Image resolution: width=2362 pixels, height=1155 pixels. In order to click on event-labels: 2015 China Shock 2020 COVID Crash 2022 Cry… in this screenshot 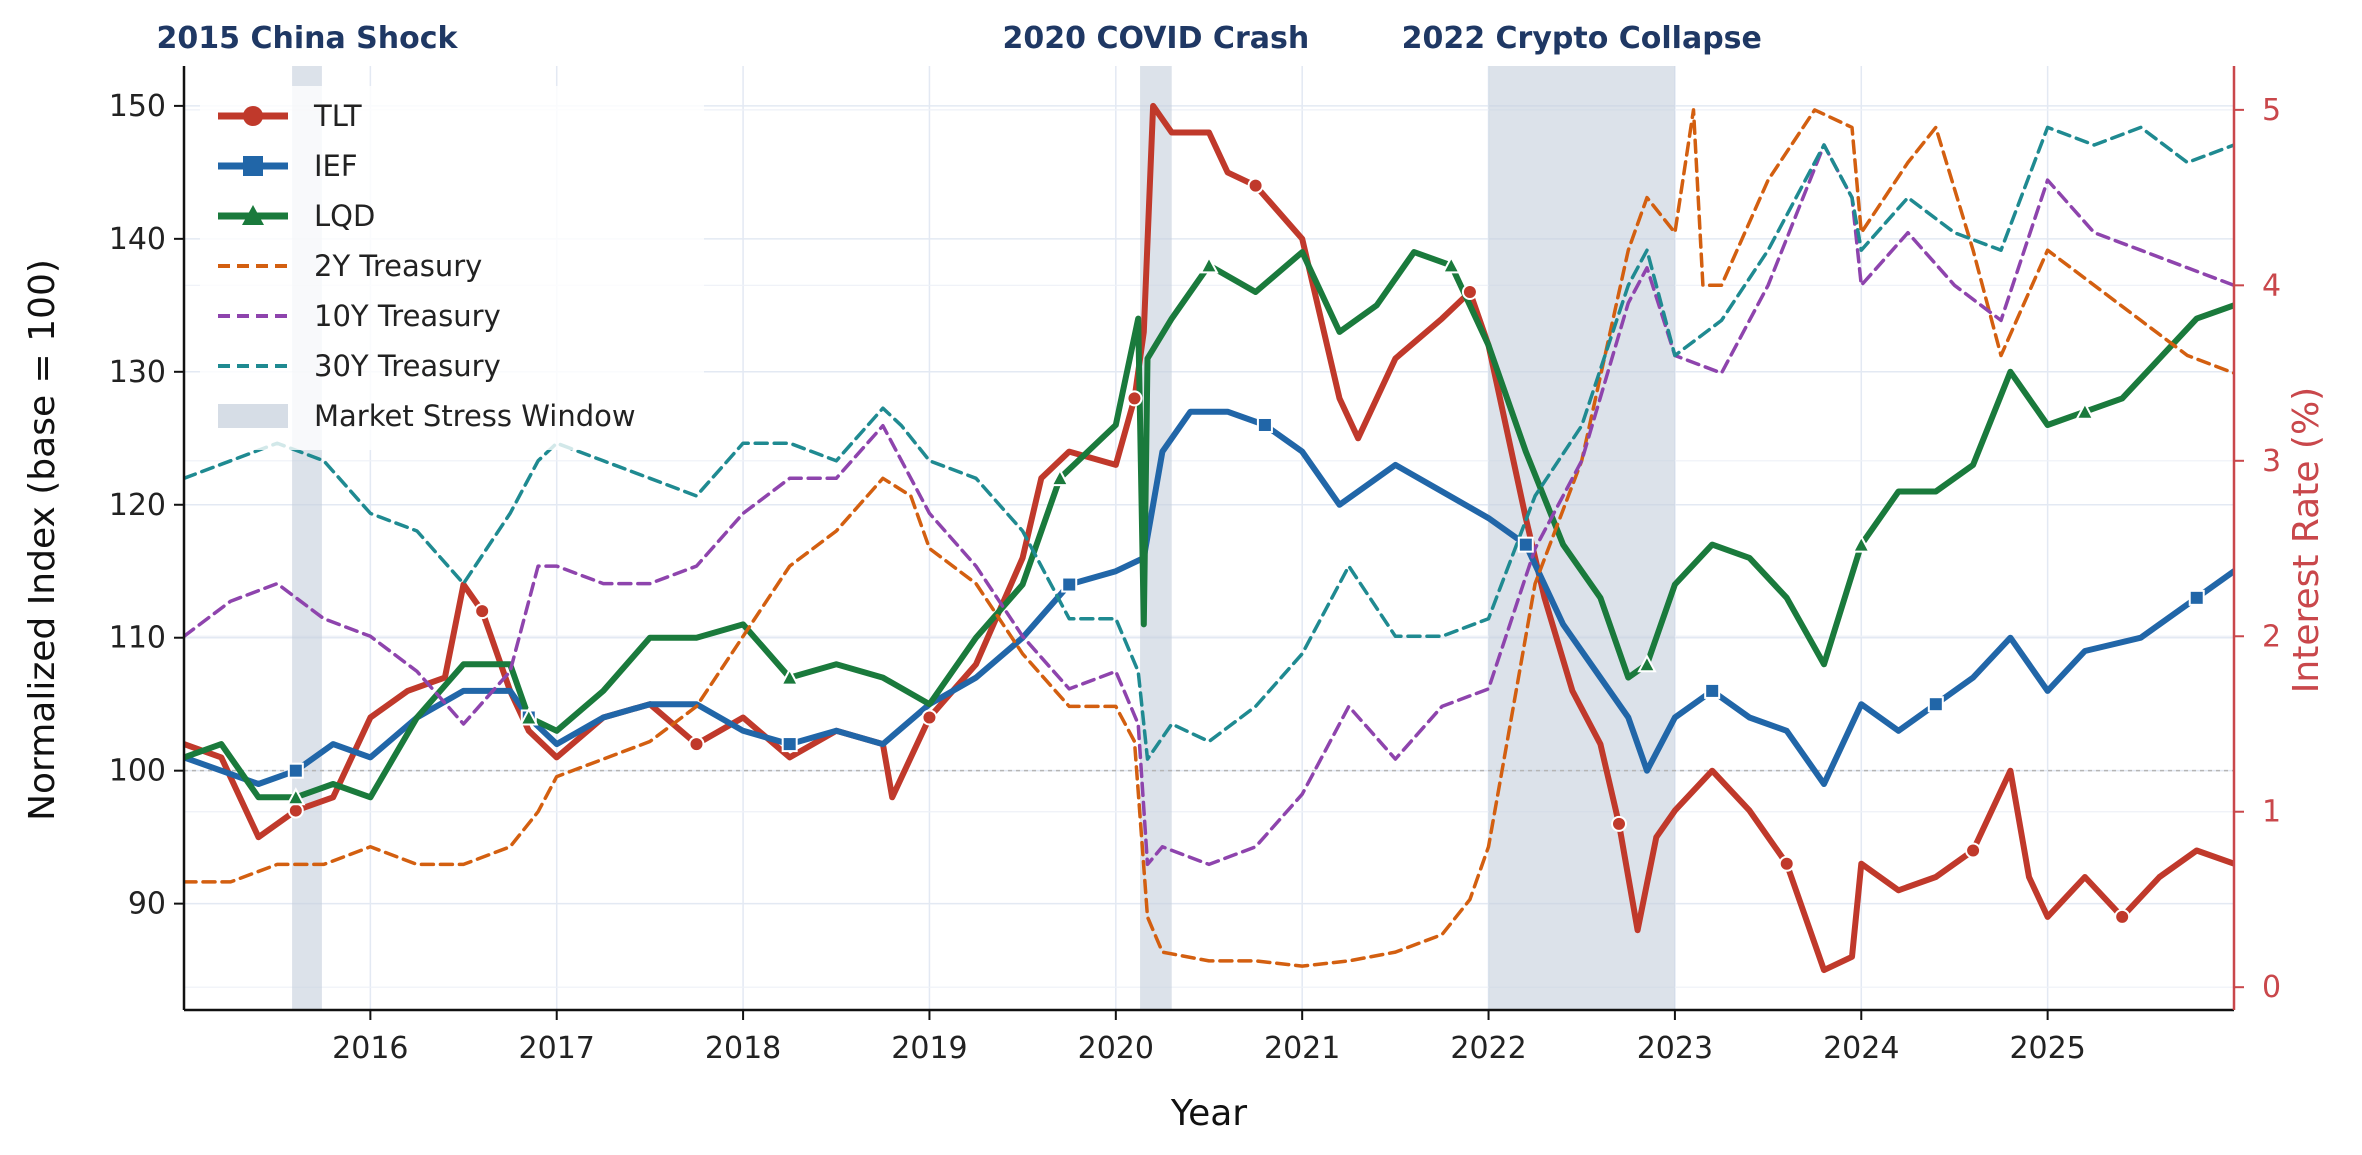, I will do `click(959, 38)`.